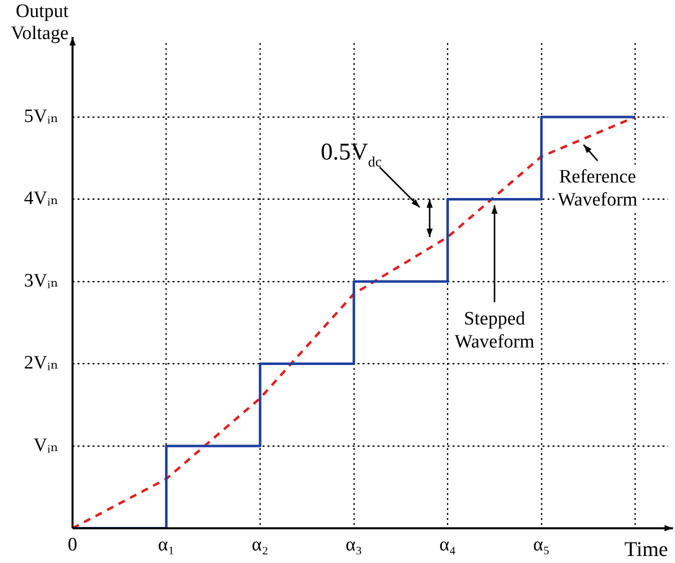  I want to click on y-tick-label: 2Vᵢₙ, so click(41, 363).